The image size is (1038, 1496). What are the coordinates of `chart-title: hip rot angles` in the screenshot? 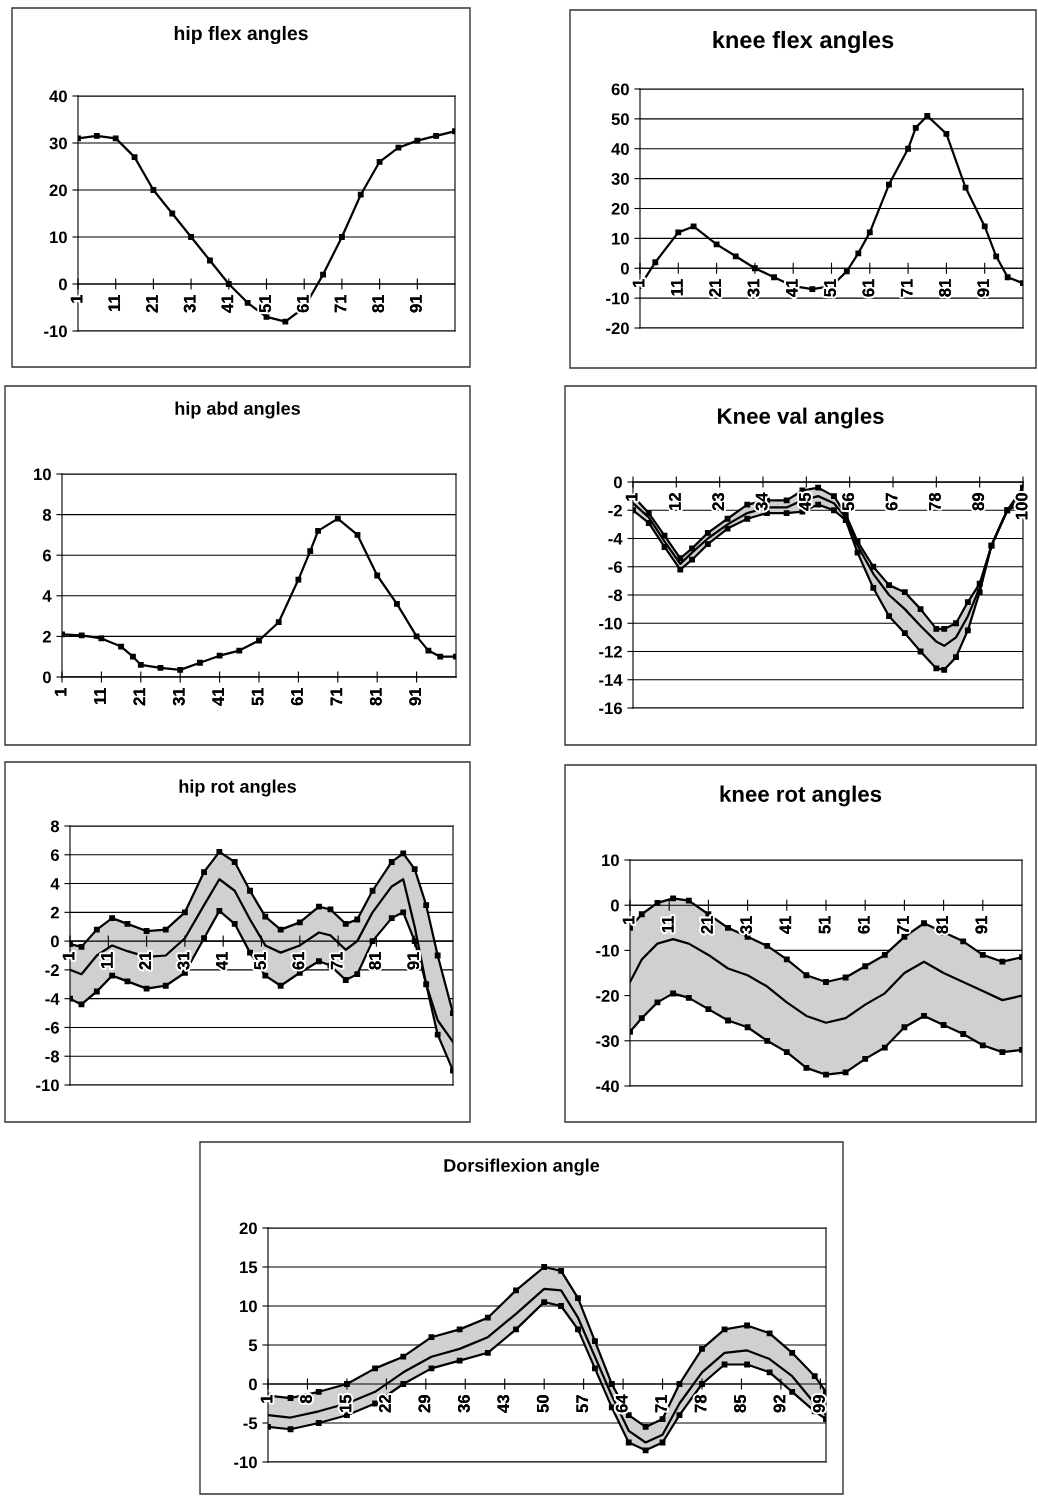 It's located at (237, 788).